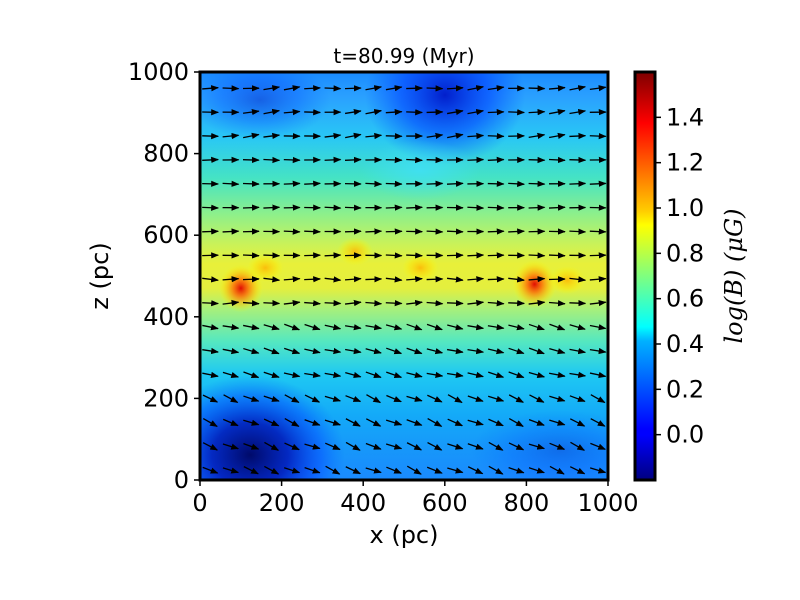  Describe the element at coordinates (685, 389) in the screenshot. I see `colorbar-tick-label: 0.2` at that location.